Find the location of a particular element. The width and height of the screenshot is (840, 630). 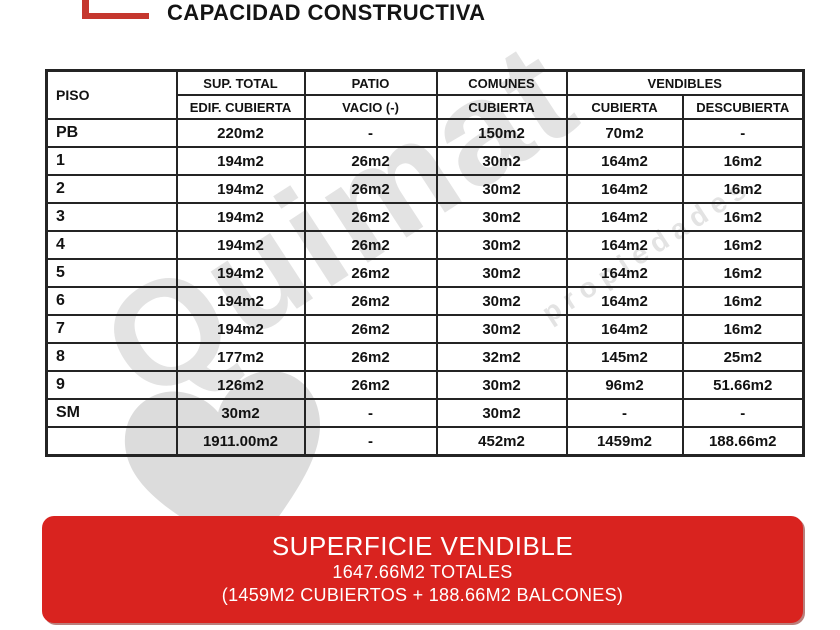

value-cell: 177m2 is located at coordinates (240, 357).